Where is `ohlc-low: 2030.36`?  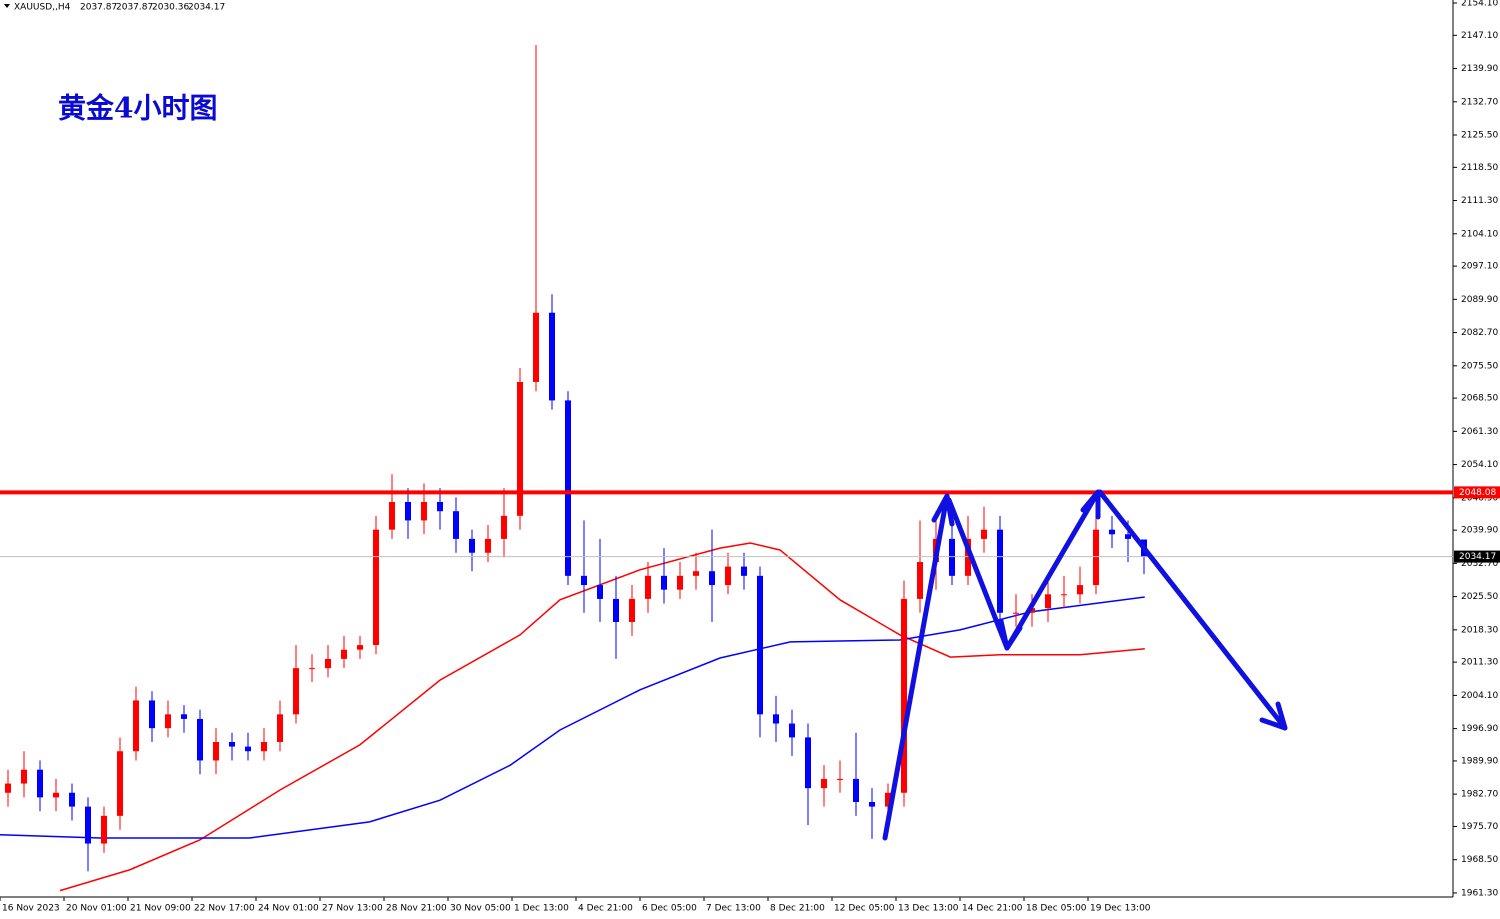 ohlc-low: 2030.36 is located at coordinates (170, 8).